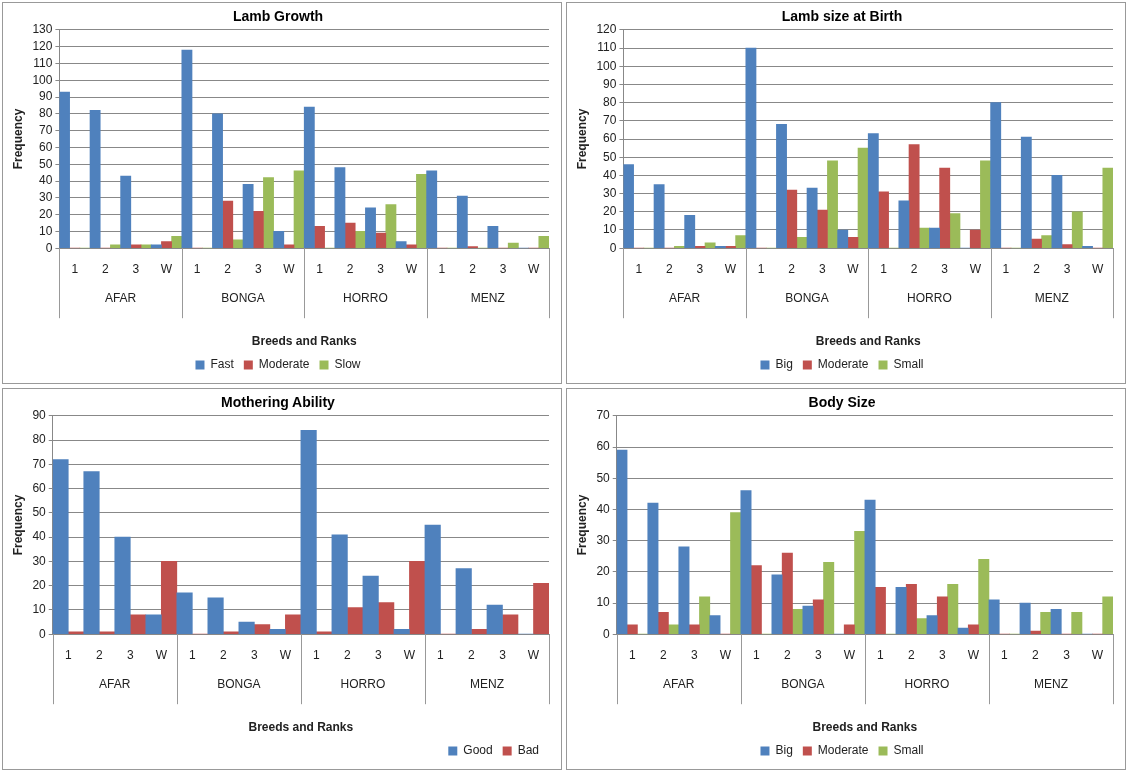  Describe the element at coordinates (478, 750) in the screenshot. I see `legend-label: Good` at that location.